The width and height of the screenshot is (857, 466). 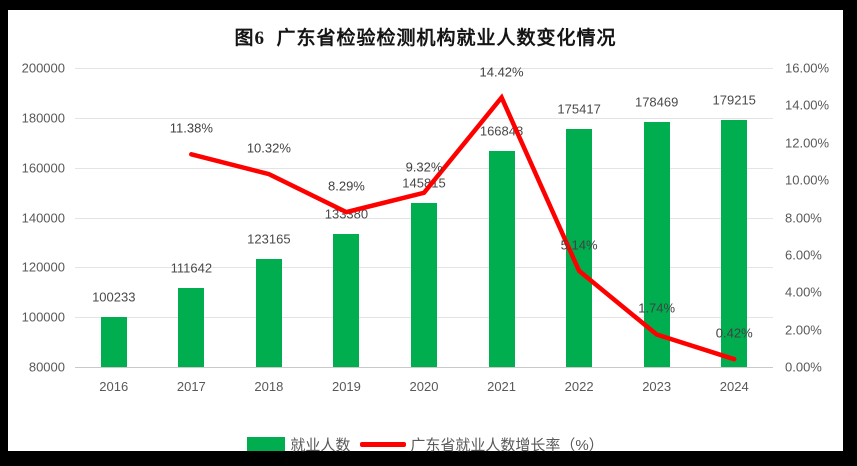 What do you see at coordinates (734, 386) in the screenshot?
I see `x-axis-label-2024: 2024` at bounding box center [734, 386].